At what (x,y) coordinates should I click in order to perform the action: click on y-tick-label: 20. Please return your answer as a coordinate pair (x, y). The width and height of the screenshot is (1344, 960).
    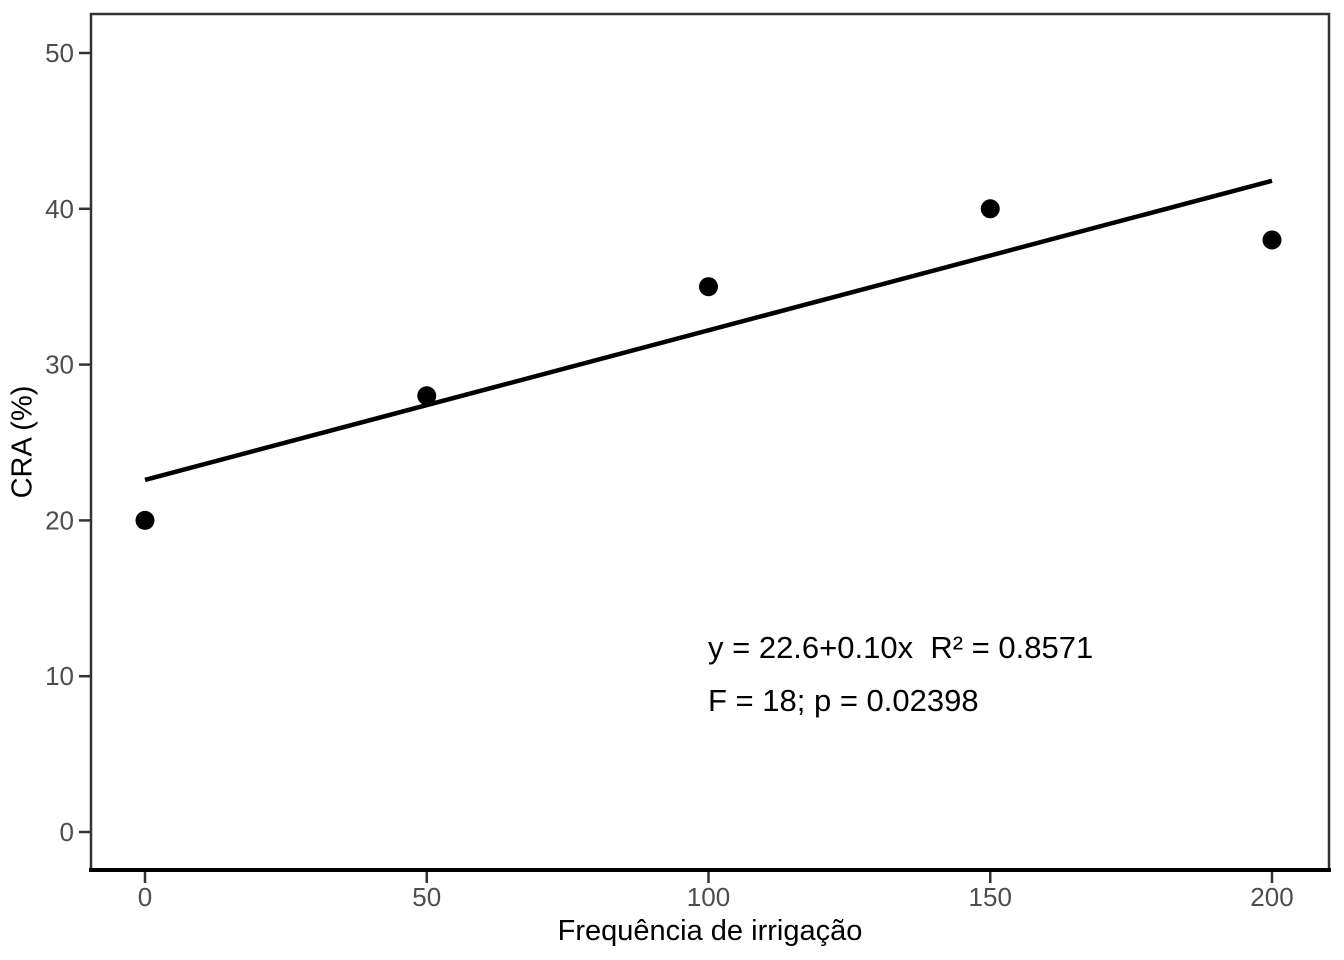
    Looking at the image, I should click on (59, 520).